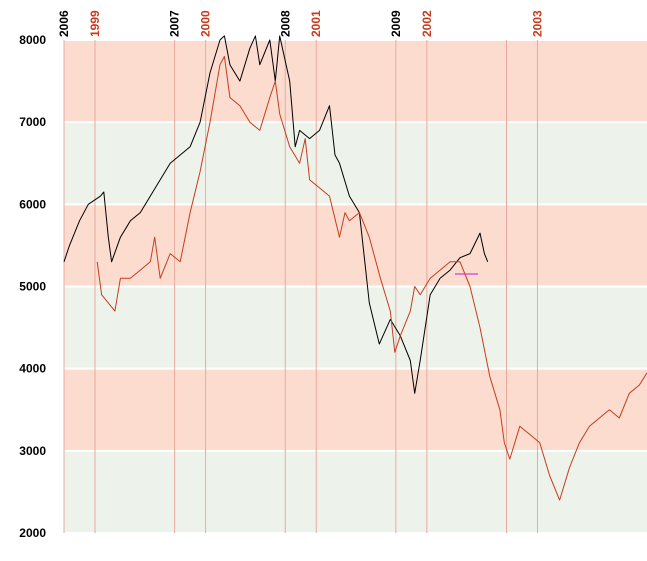  I want to click on x-tick-label: 2006, so click(64, 23).